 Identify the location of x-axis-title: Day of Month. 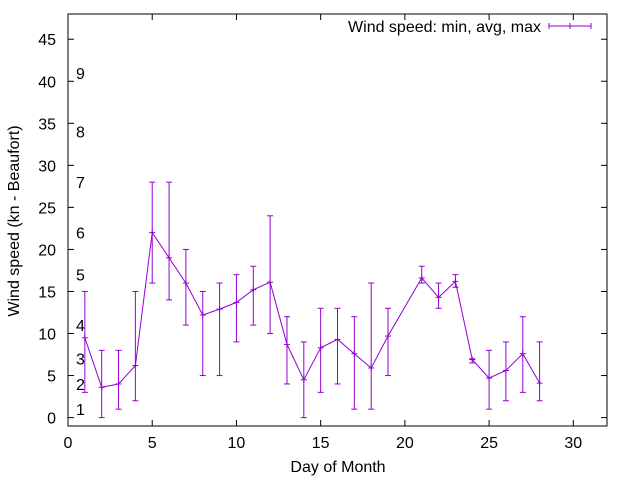
(337, 467).